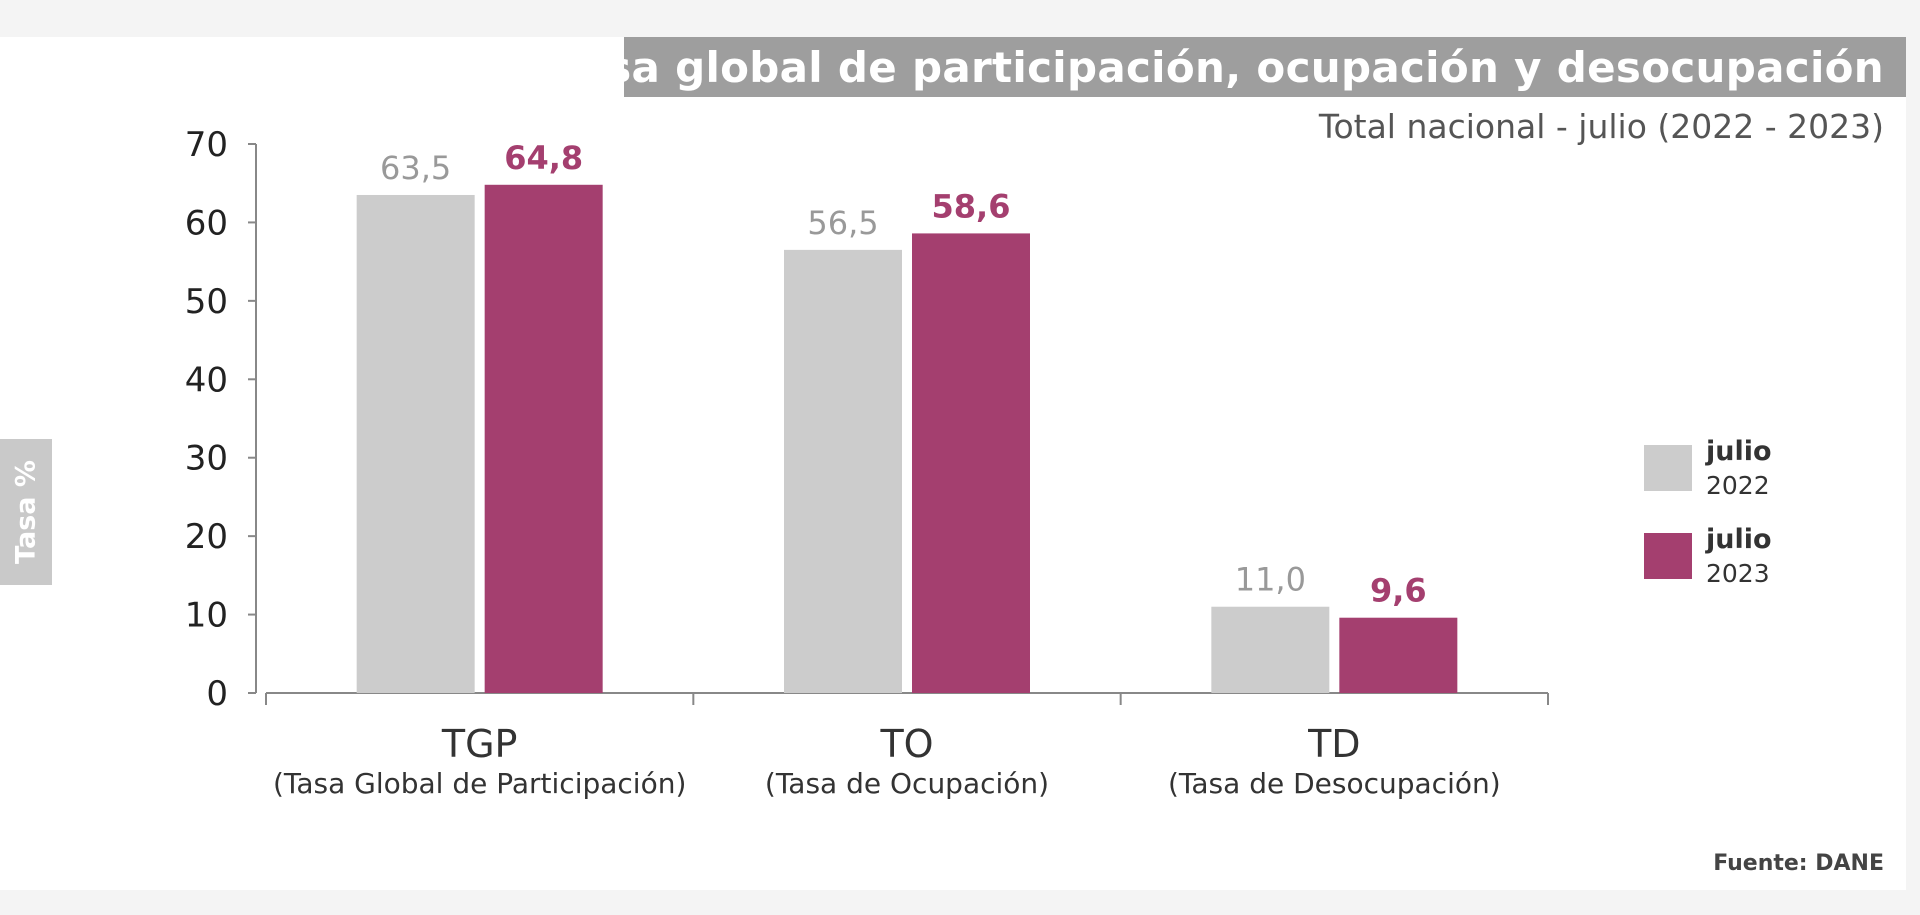  I want to click on legend-label-line2: 2023, so click(1738, 573).